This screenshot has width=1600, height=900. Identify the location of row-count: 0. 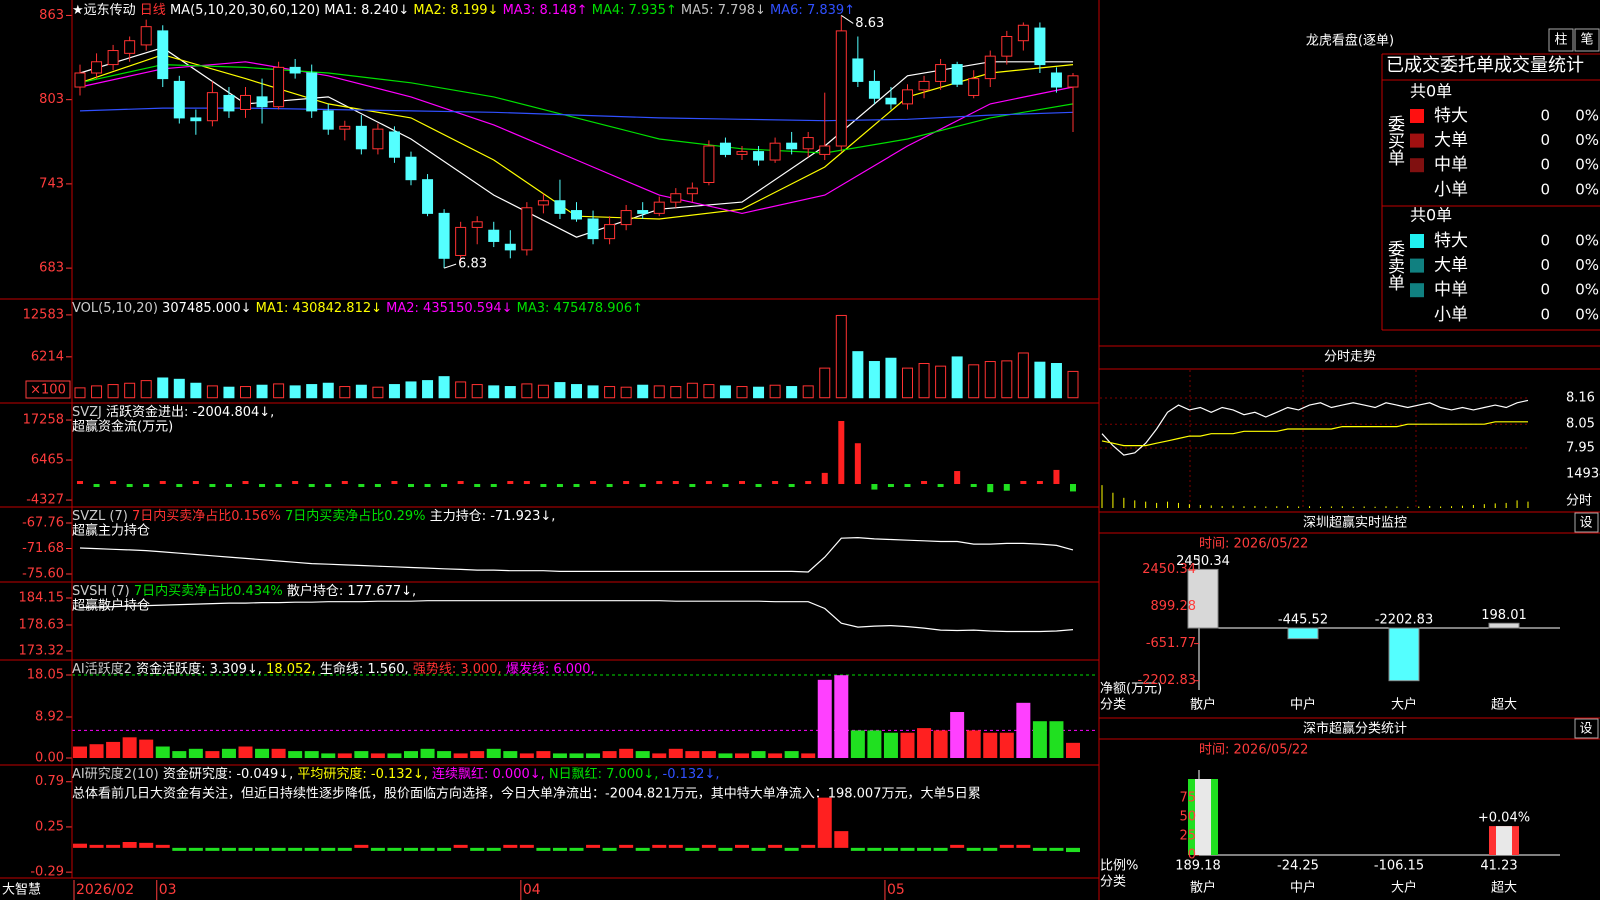
(1545, 314).